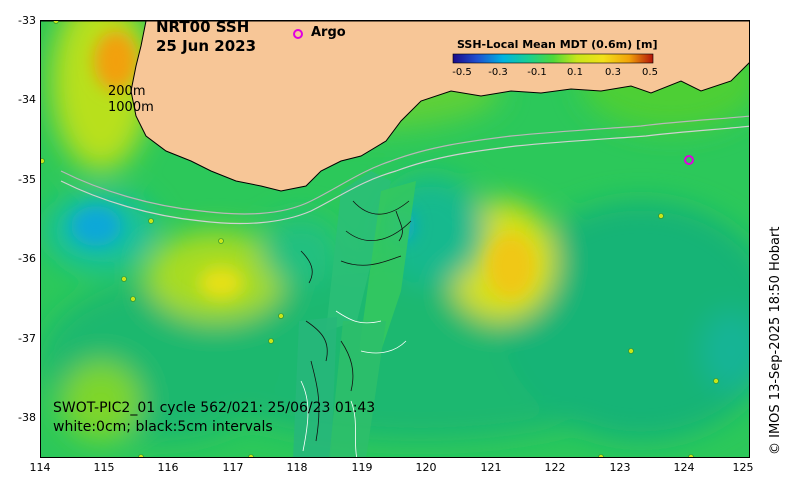 The height and width of the screenshot is (492, 791). I want to click on lat-tick: -35, so click(27, 179).